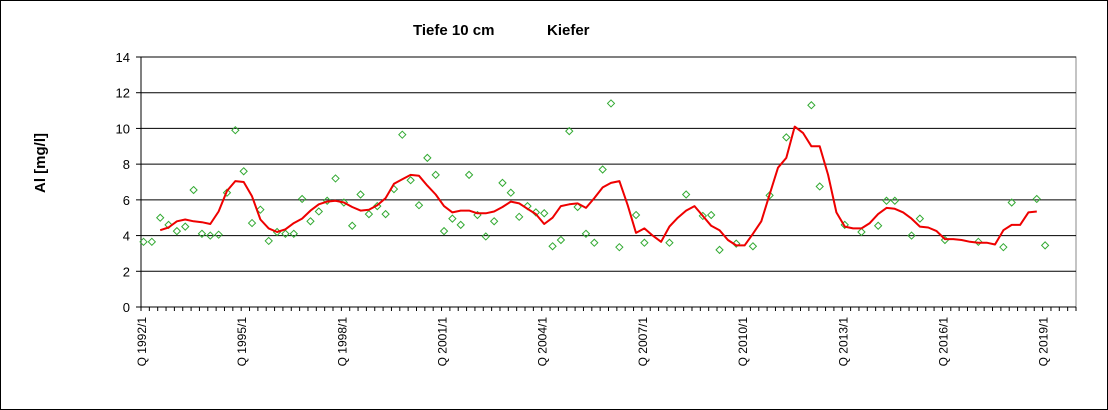 The height and width of the screenshot is (410, 1108). I want to click on x-tick-label: Q 2007/1, so click(643, 342).